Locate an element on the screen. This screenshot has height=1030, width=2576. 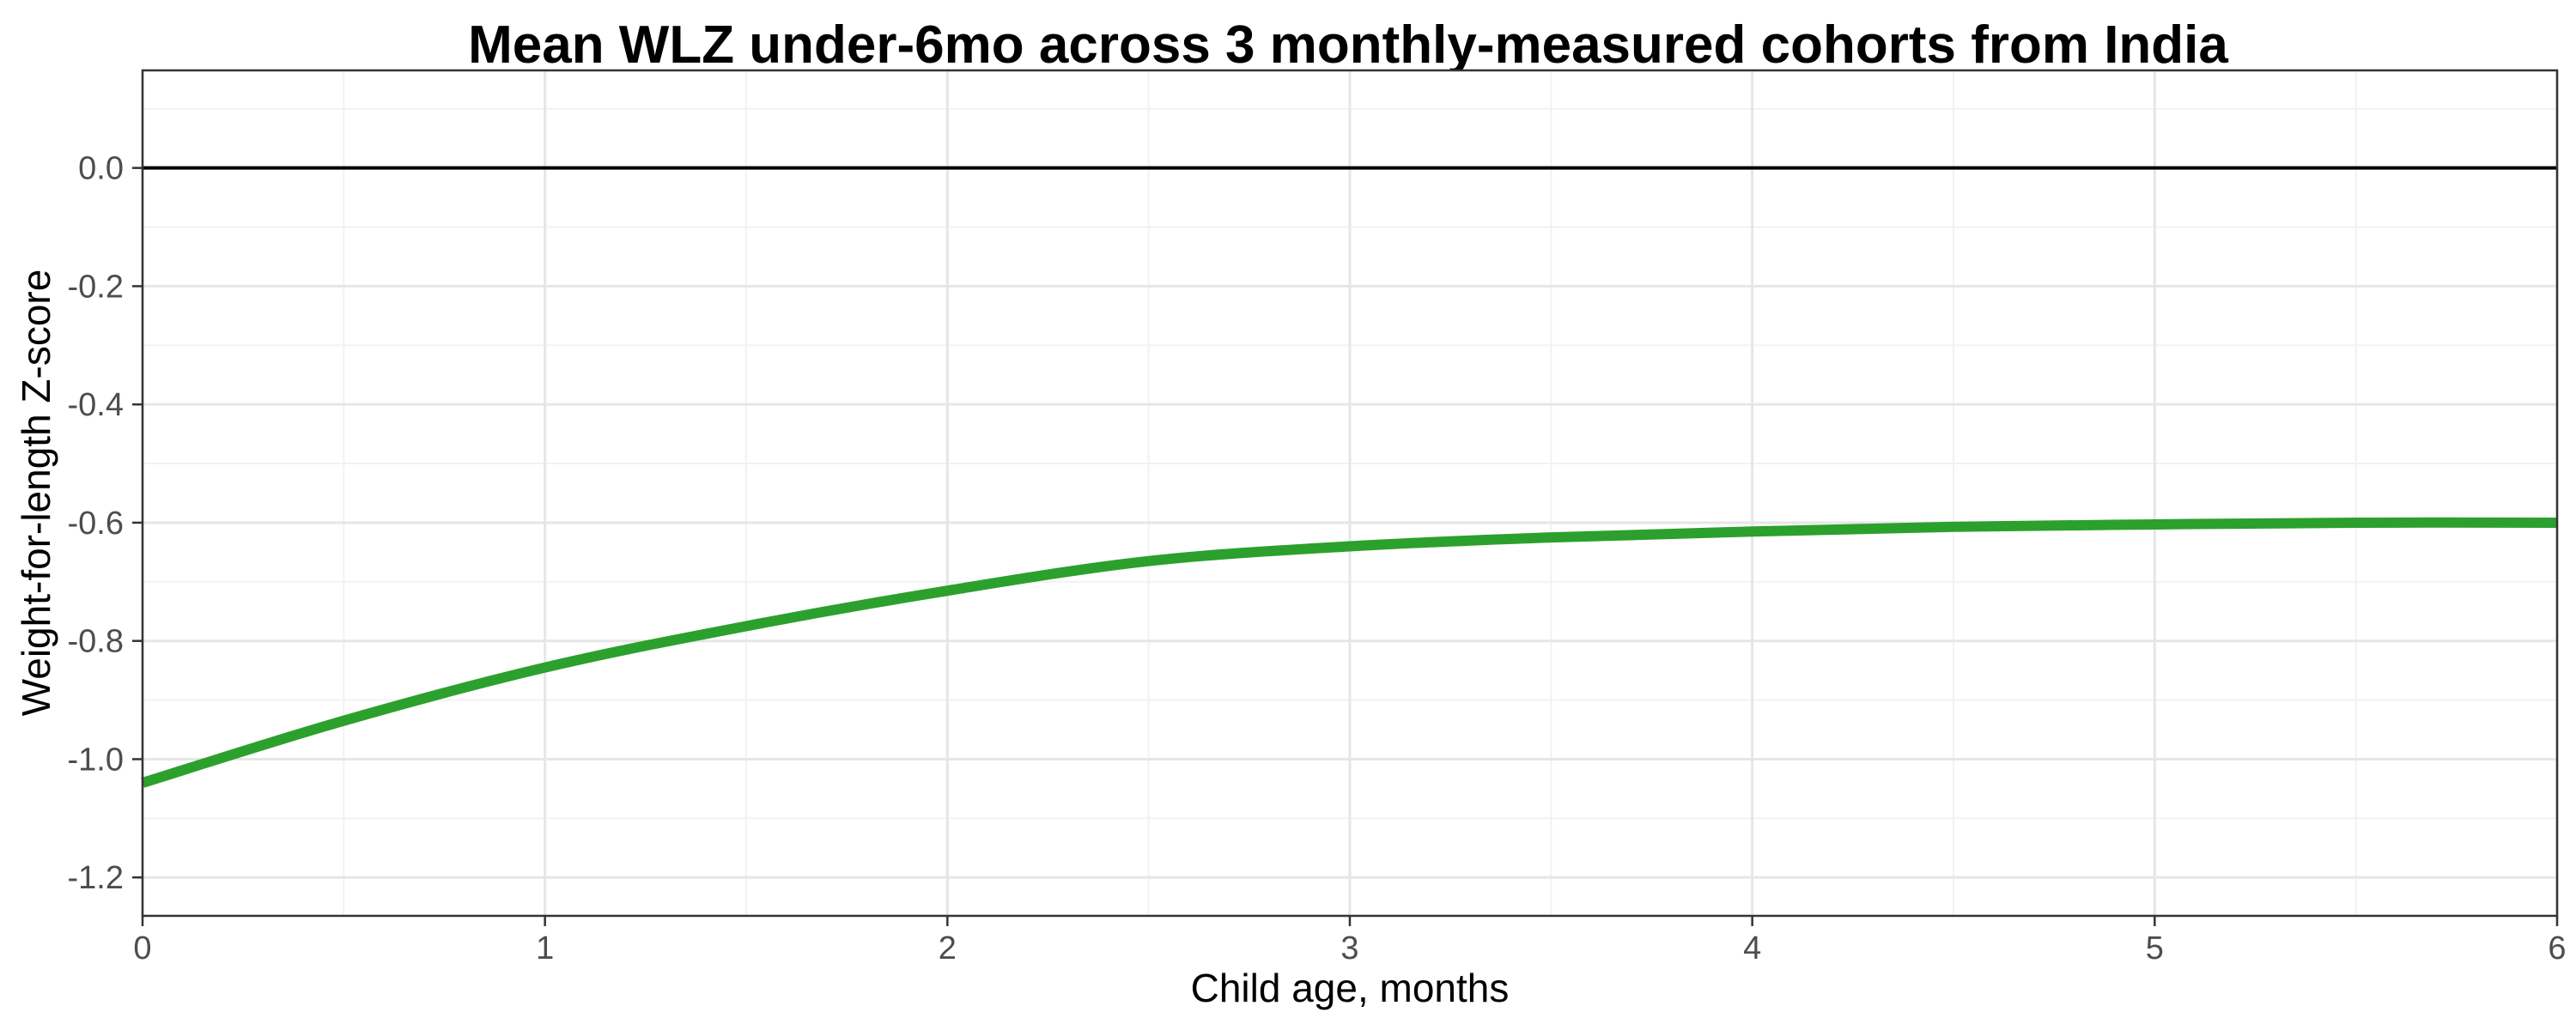
x-tick-label: 4 is located at coordinates (1752, 948).